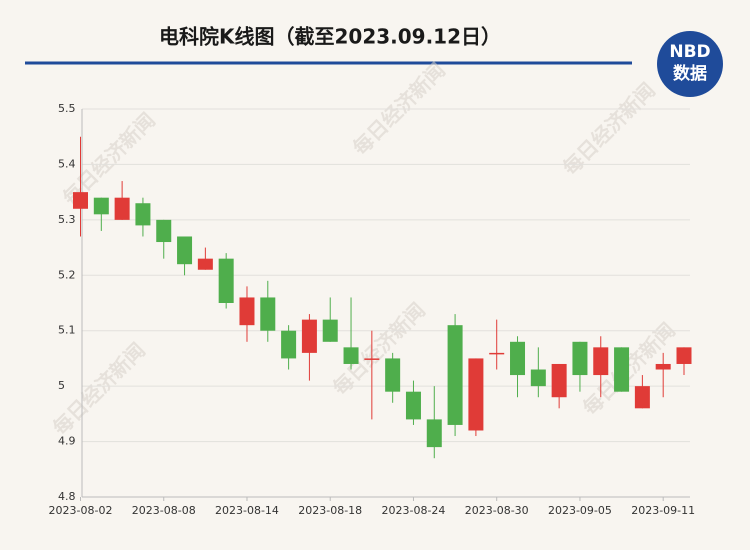 This screenshot has height=550, width=750. What do you see at coordinates (690, 73) in the screenshot?
I see `logo-bottom: 数据` at bounding box center [690, 73].